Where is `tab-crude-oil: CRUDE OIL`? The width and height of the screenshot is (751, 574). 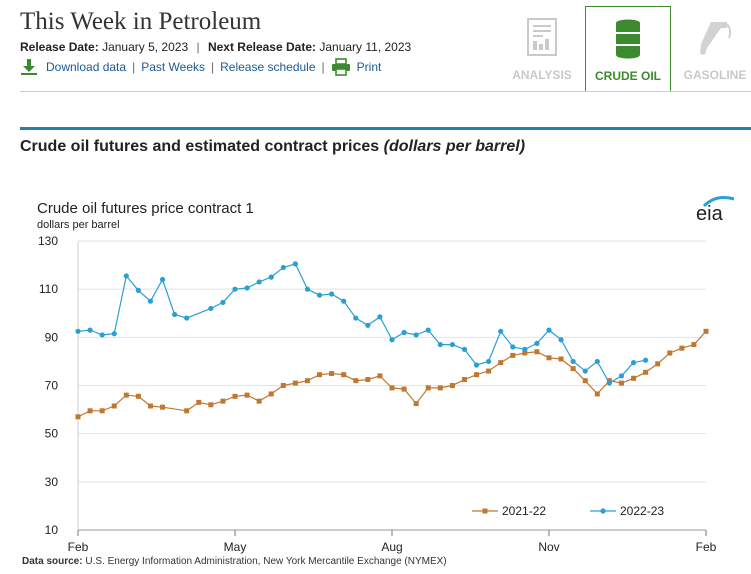
tab-crude-oil: CRUDE OIL is located at coordinates (628, 49).